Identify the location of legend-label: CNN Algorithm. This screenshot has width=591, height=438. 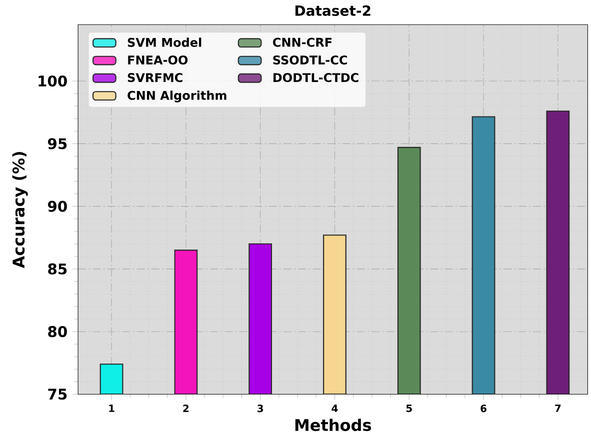
(177, 96).